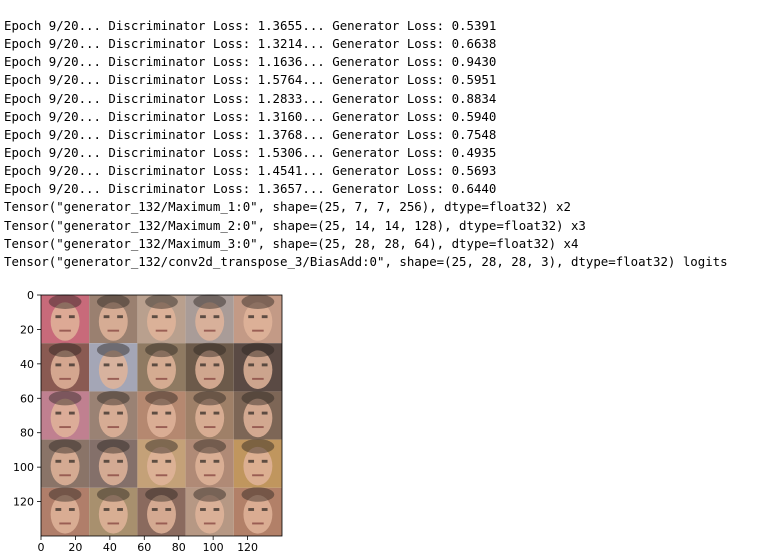  I want to click on y-tick-label: 0, so click(30, 295).